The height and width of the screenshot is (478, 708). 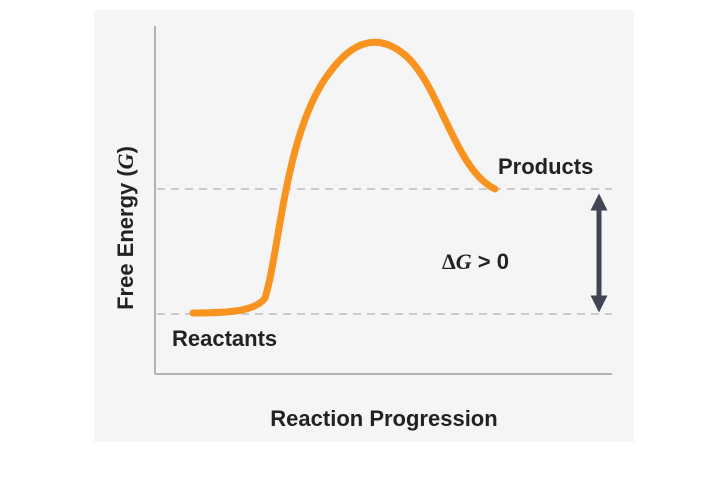 What do you see at coordinates (224, 338) in the screenshot?
I see `reactants-label: Reactants` at bounding box center [224, 338].